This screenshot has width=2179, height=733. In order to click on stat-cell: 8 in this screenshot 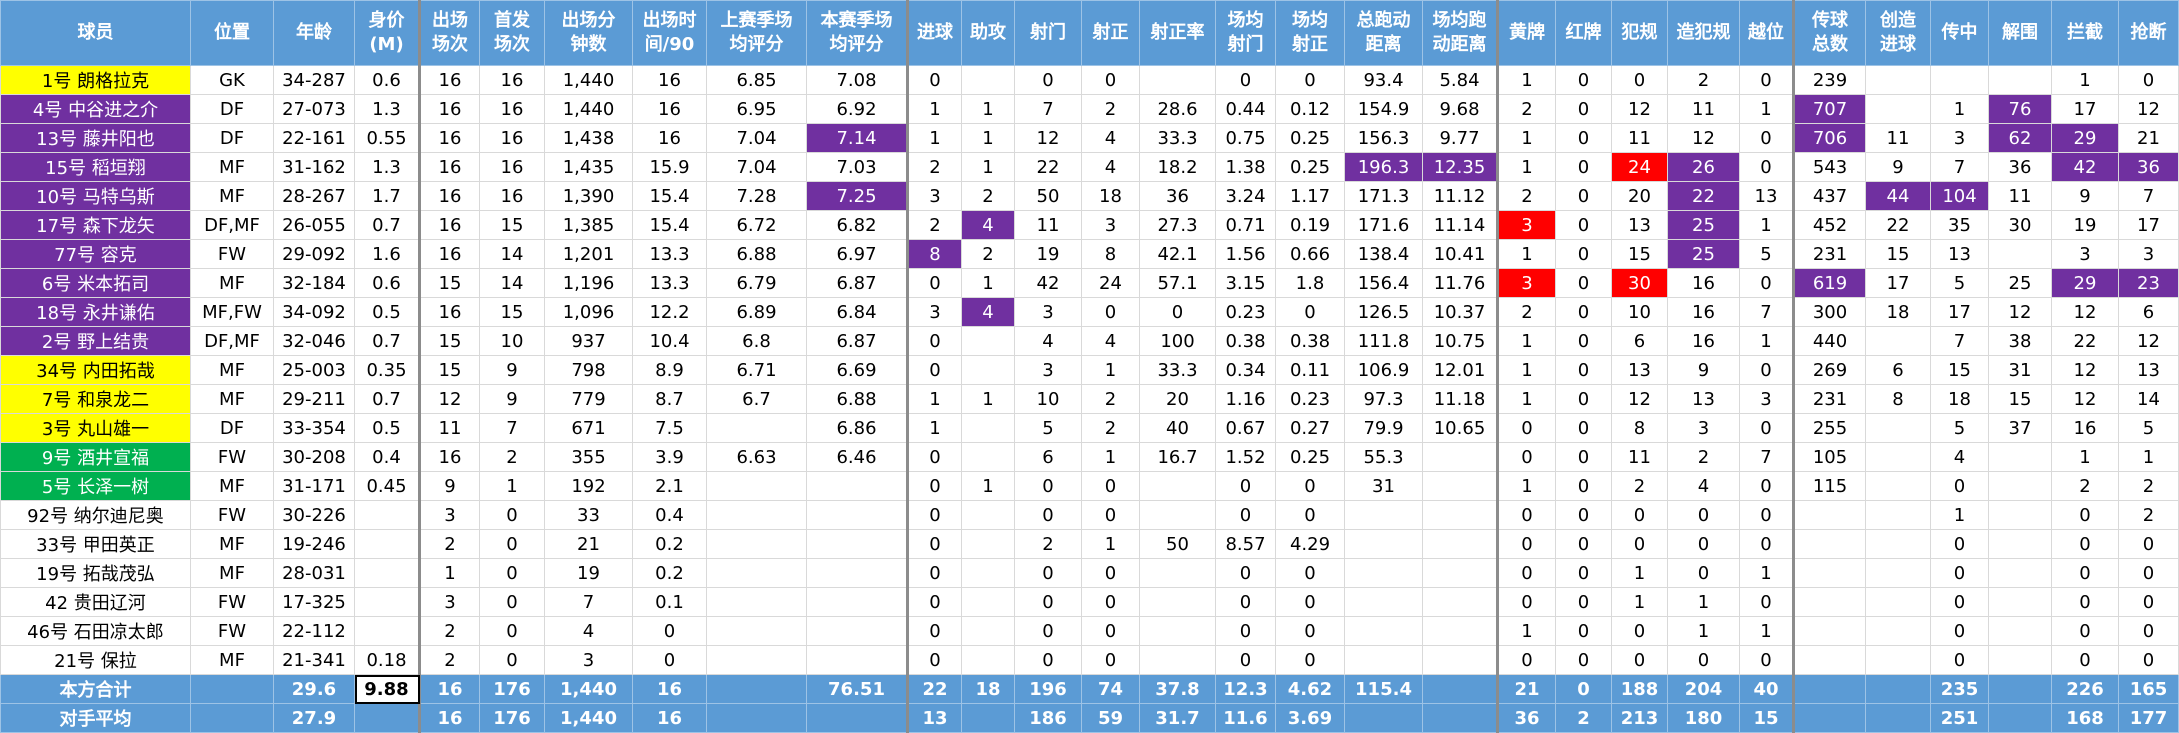, I will do `click(1110, 254)`.